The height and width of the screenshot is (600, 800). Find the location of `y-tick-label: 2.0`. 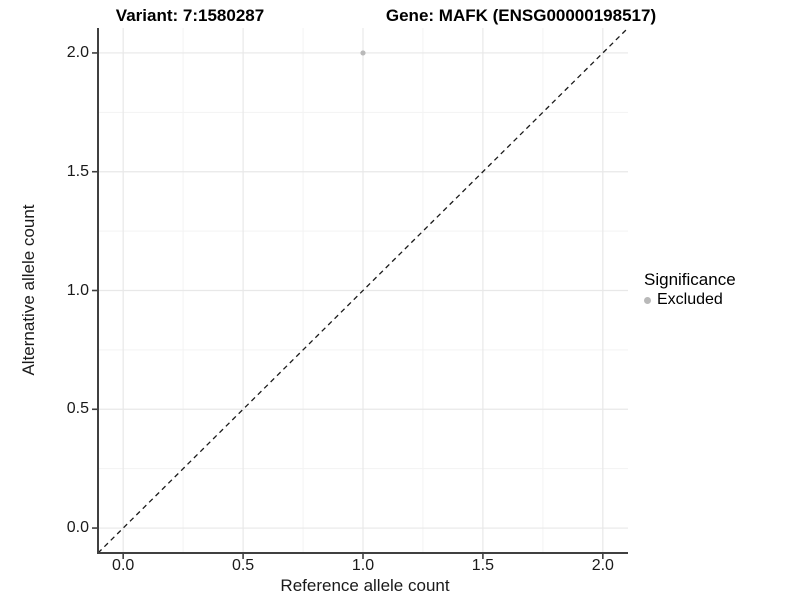

y-tick-label: 2.0 is located at coordinates (77, 52).